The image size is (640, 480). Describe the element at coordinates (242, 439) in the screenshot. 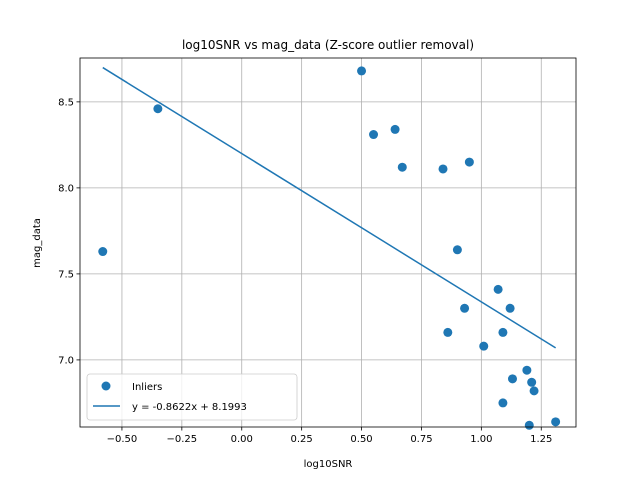

I see `x-tick-label: 0.00` at that location.